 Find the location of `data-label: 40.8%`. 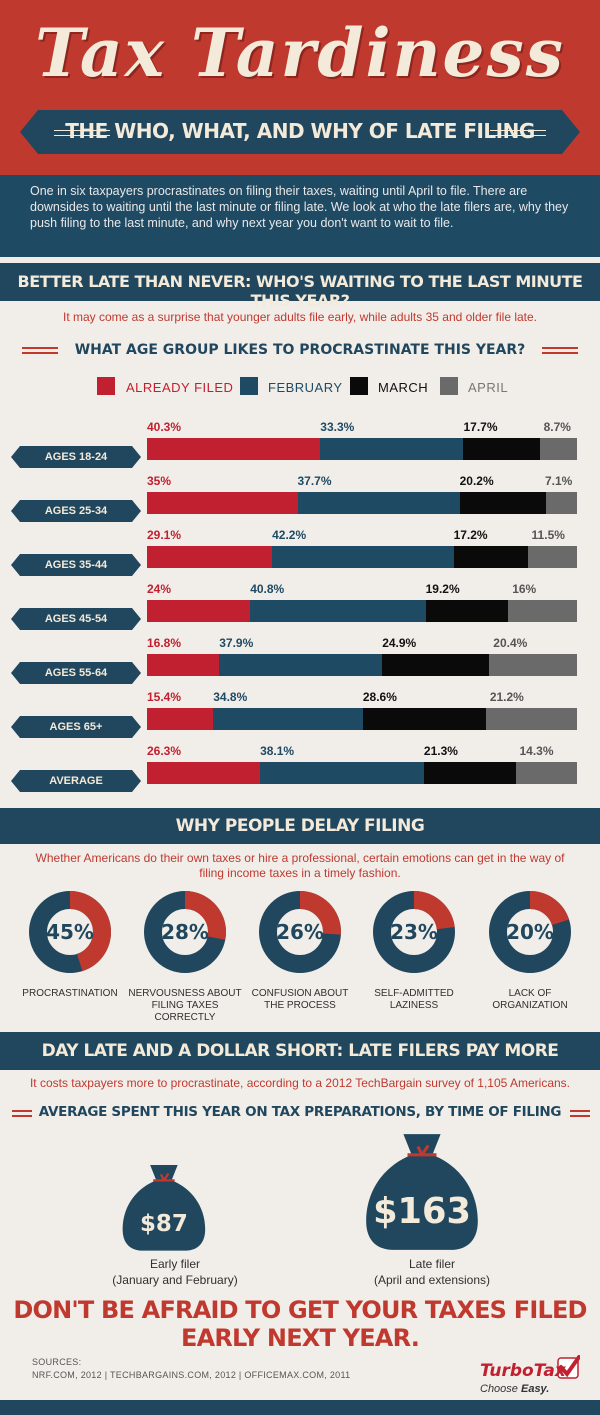

data-label: 40.8% is located at coordinates (267, 589).